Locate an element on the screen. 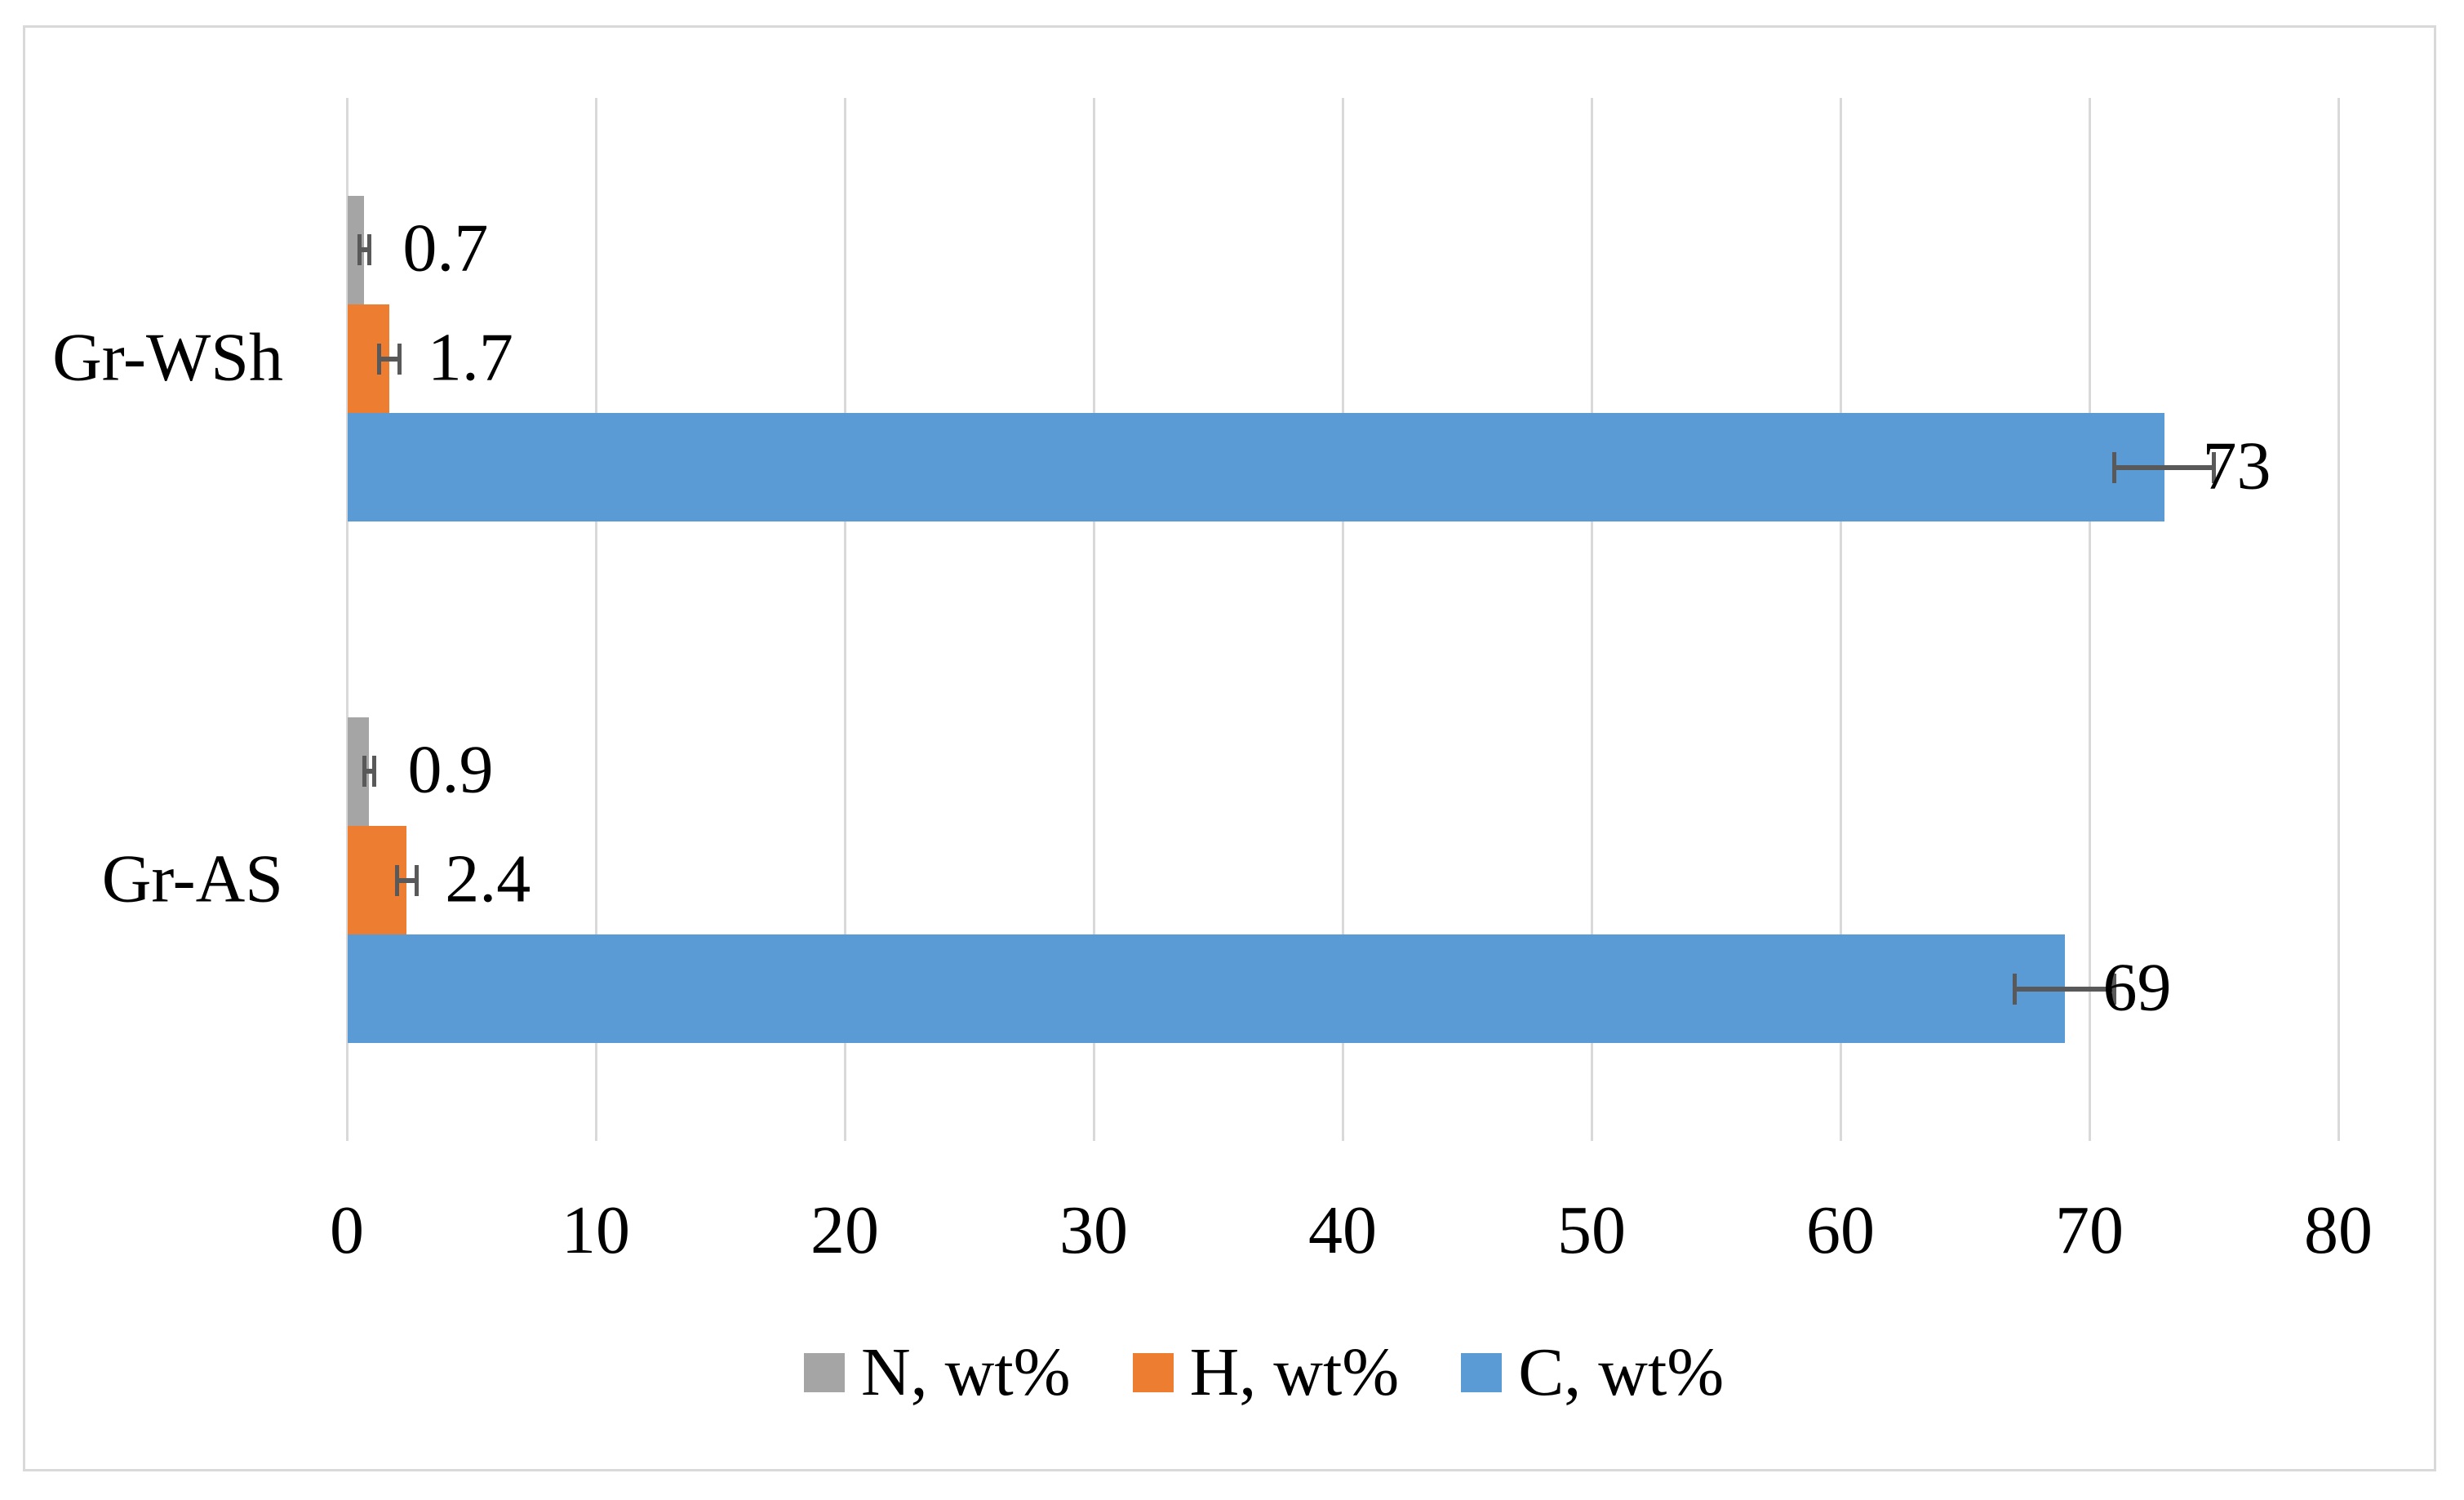 This screenshot has width=2464, height=1500. legend-item: C, wt% is located at coordinates (1593, 1372).